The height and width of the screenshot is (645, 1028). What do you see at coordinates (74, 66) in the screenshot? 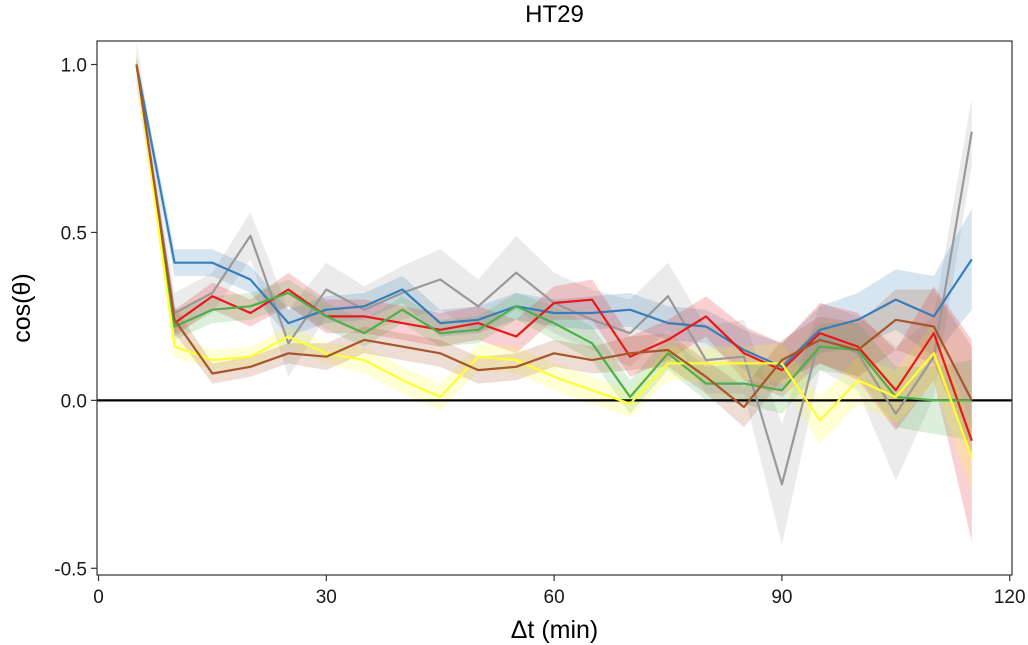
I see `y-tick-label: 1.0` at bounding box center [74, 66].